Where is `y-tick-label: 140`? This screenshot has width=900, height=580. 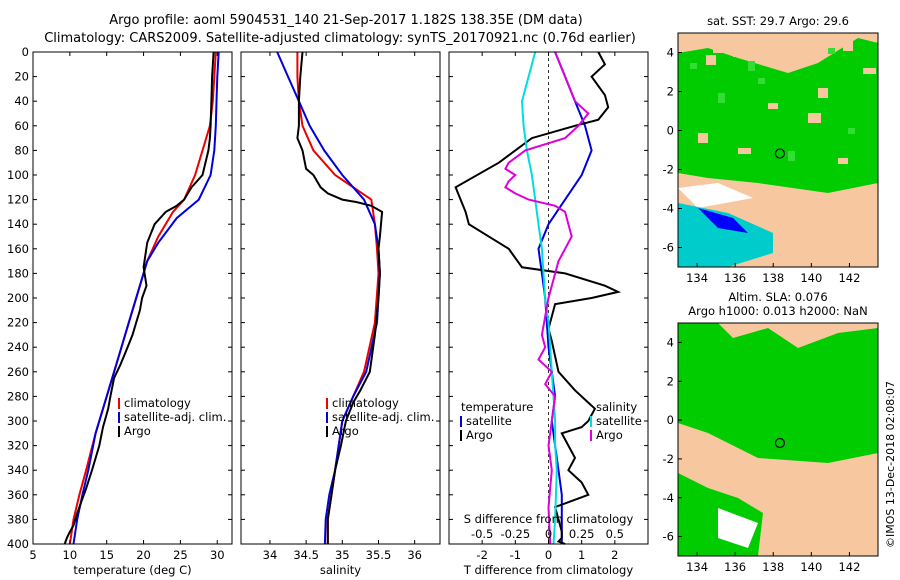 y-tick-label: 140 is located at coordinates (18, 224).